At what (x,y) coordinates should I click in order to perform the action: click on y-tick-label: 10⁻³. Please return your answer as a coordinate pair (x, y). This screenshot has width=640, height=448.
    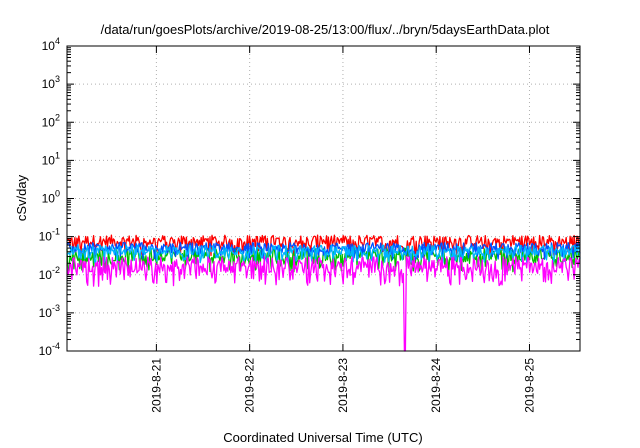
    Looking at the image, I should click on (49, 311).